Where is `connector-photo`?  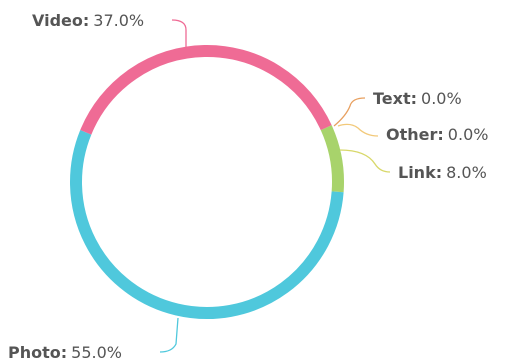
connector-photo is located at coordinates (169, 335).